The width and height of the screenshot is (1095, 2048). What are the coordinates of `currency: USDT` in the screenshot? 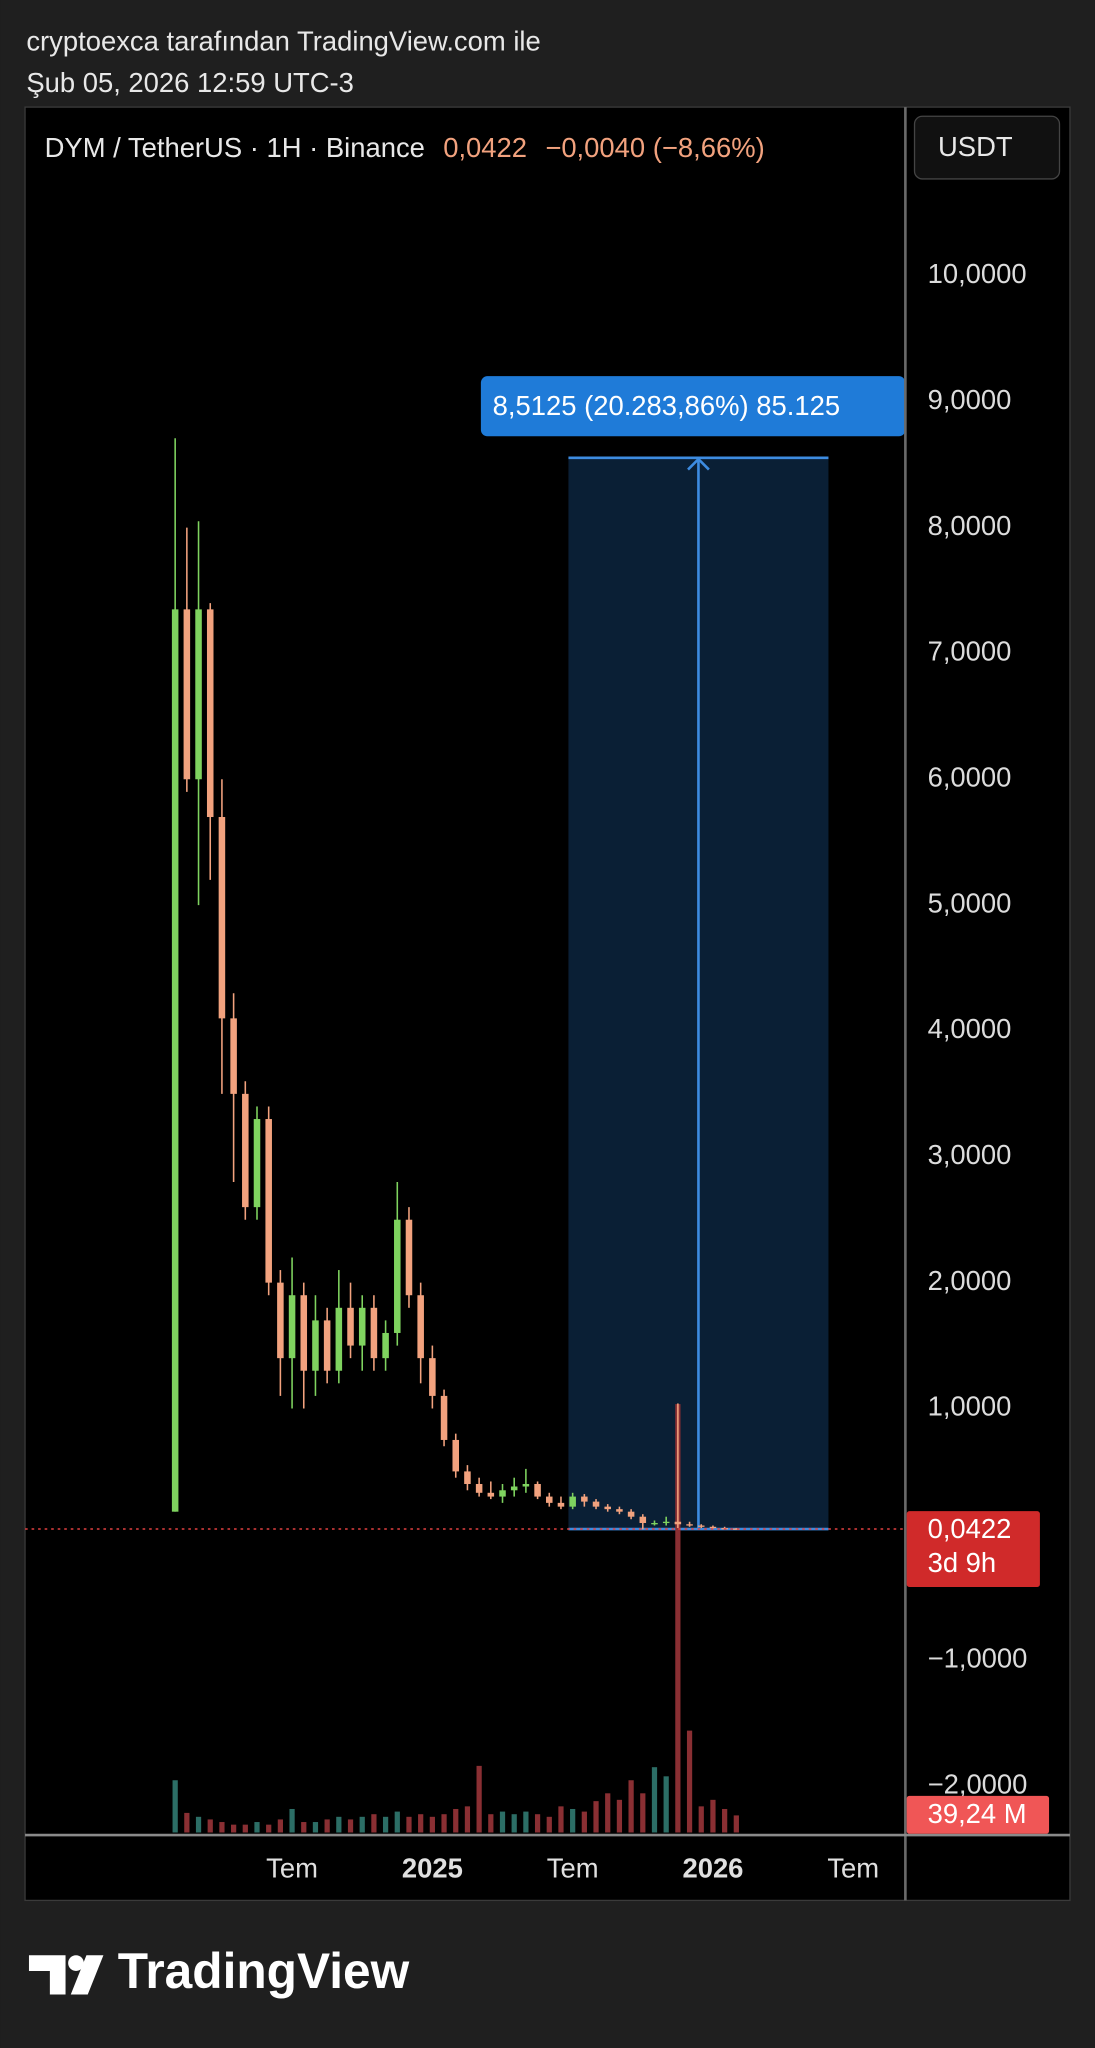 It's located at (975, 146).